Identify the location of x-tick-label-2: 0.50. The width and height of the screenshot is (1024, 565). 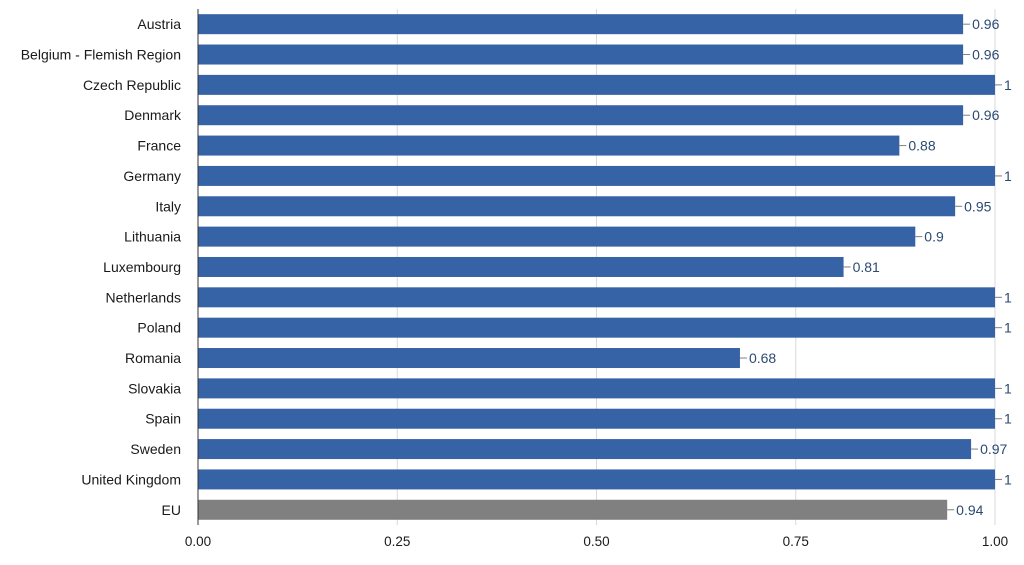
(596, 541).